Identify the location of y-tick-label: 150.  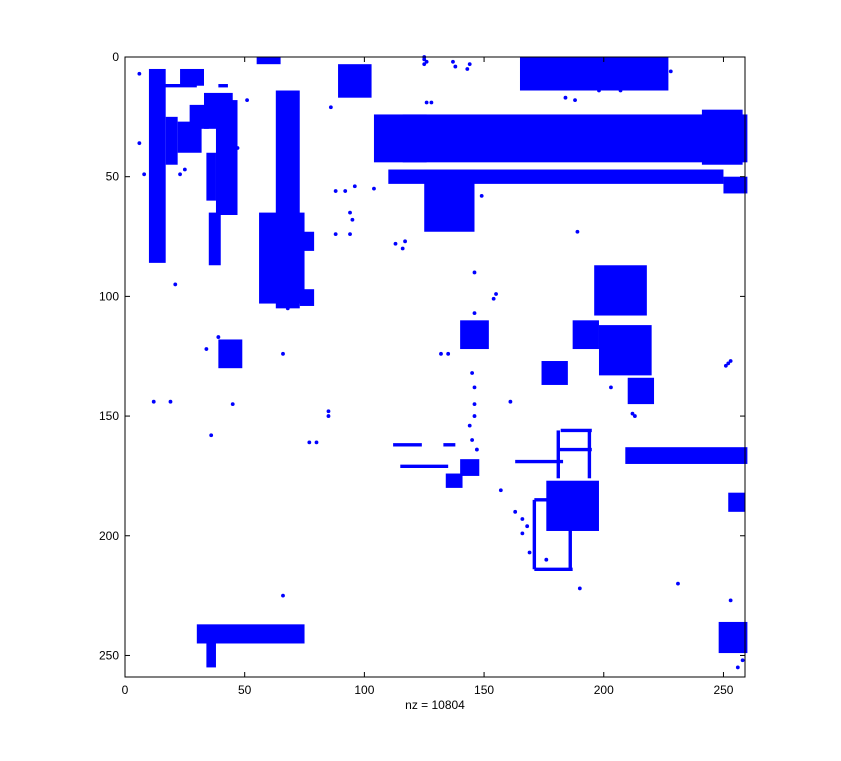
(109, 416).